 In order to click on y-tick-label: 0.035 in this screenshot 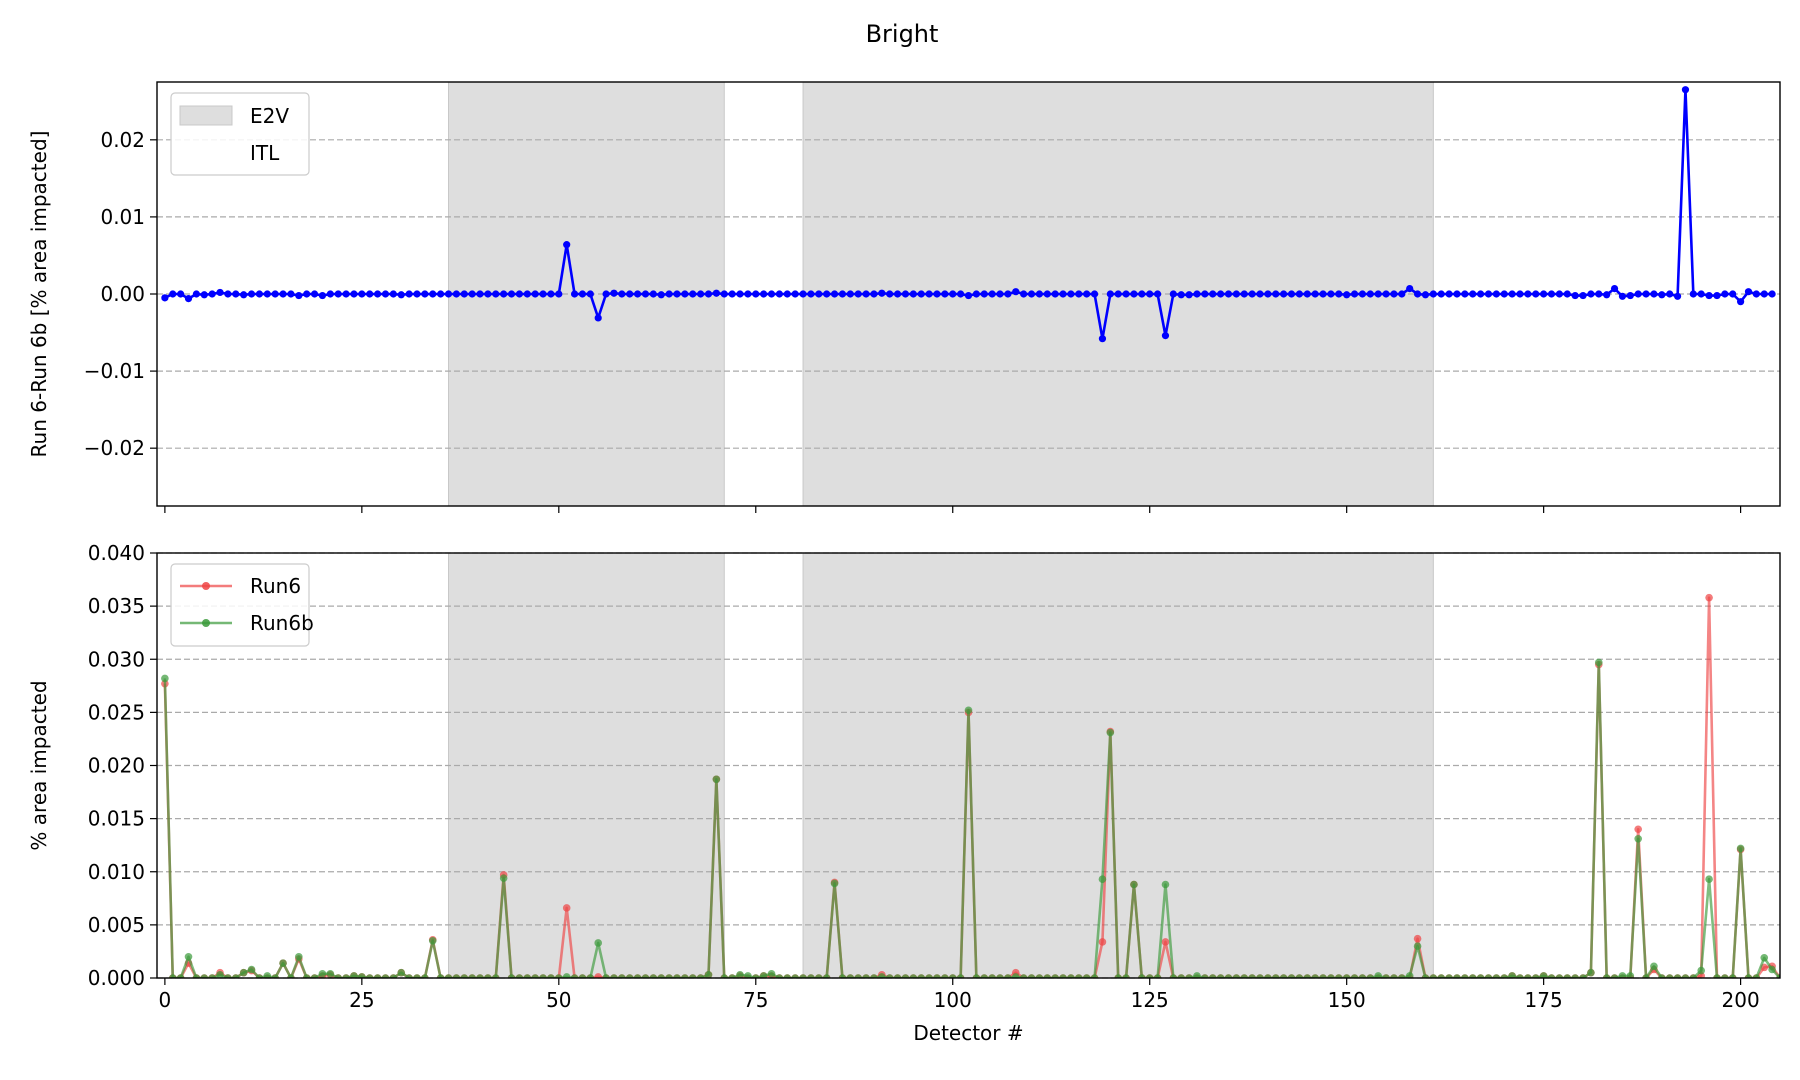, I will do `click(116, 606)`.